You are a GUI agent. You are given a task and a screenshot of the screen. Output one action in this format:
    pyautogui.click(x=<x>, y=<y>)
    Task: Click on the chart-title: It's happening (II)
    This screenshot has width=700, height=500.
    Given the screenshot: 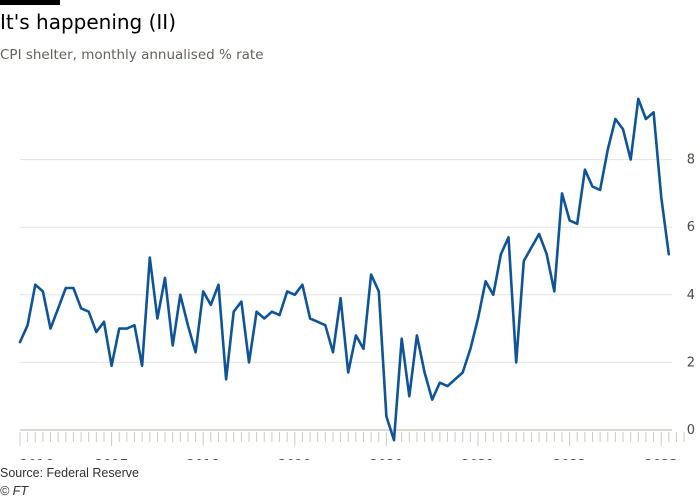 What is the action you would take?
    pyautogui.click(x=88, y=22)
    